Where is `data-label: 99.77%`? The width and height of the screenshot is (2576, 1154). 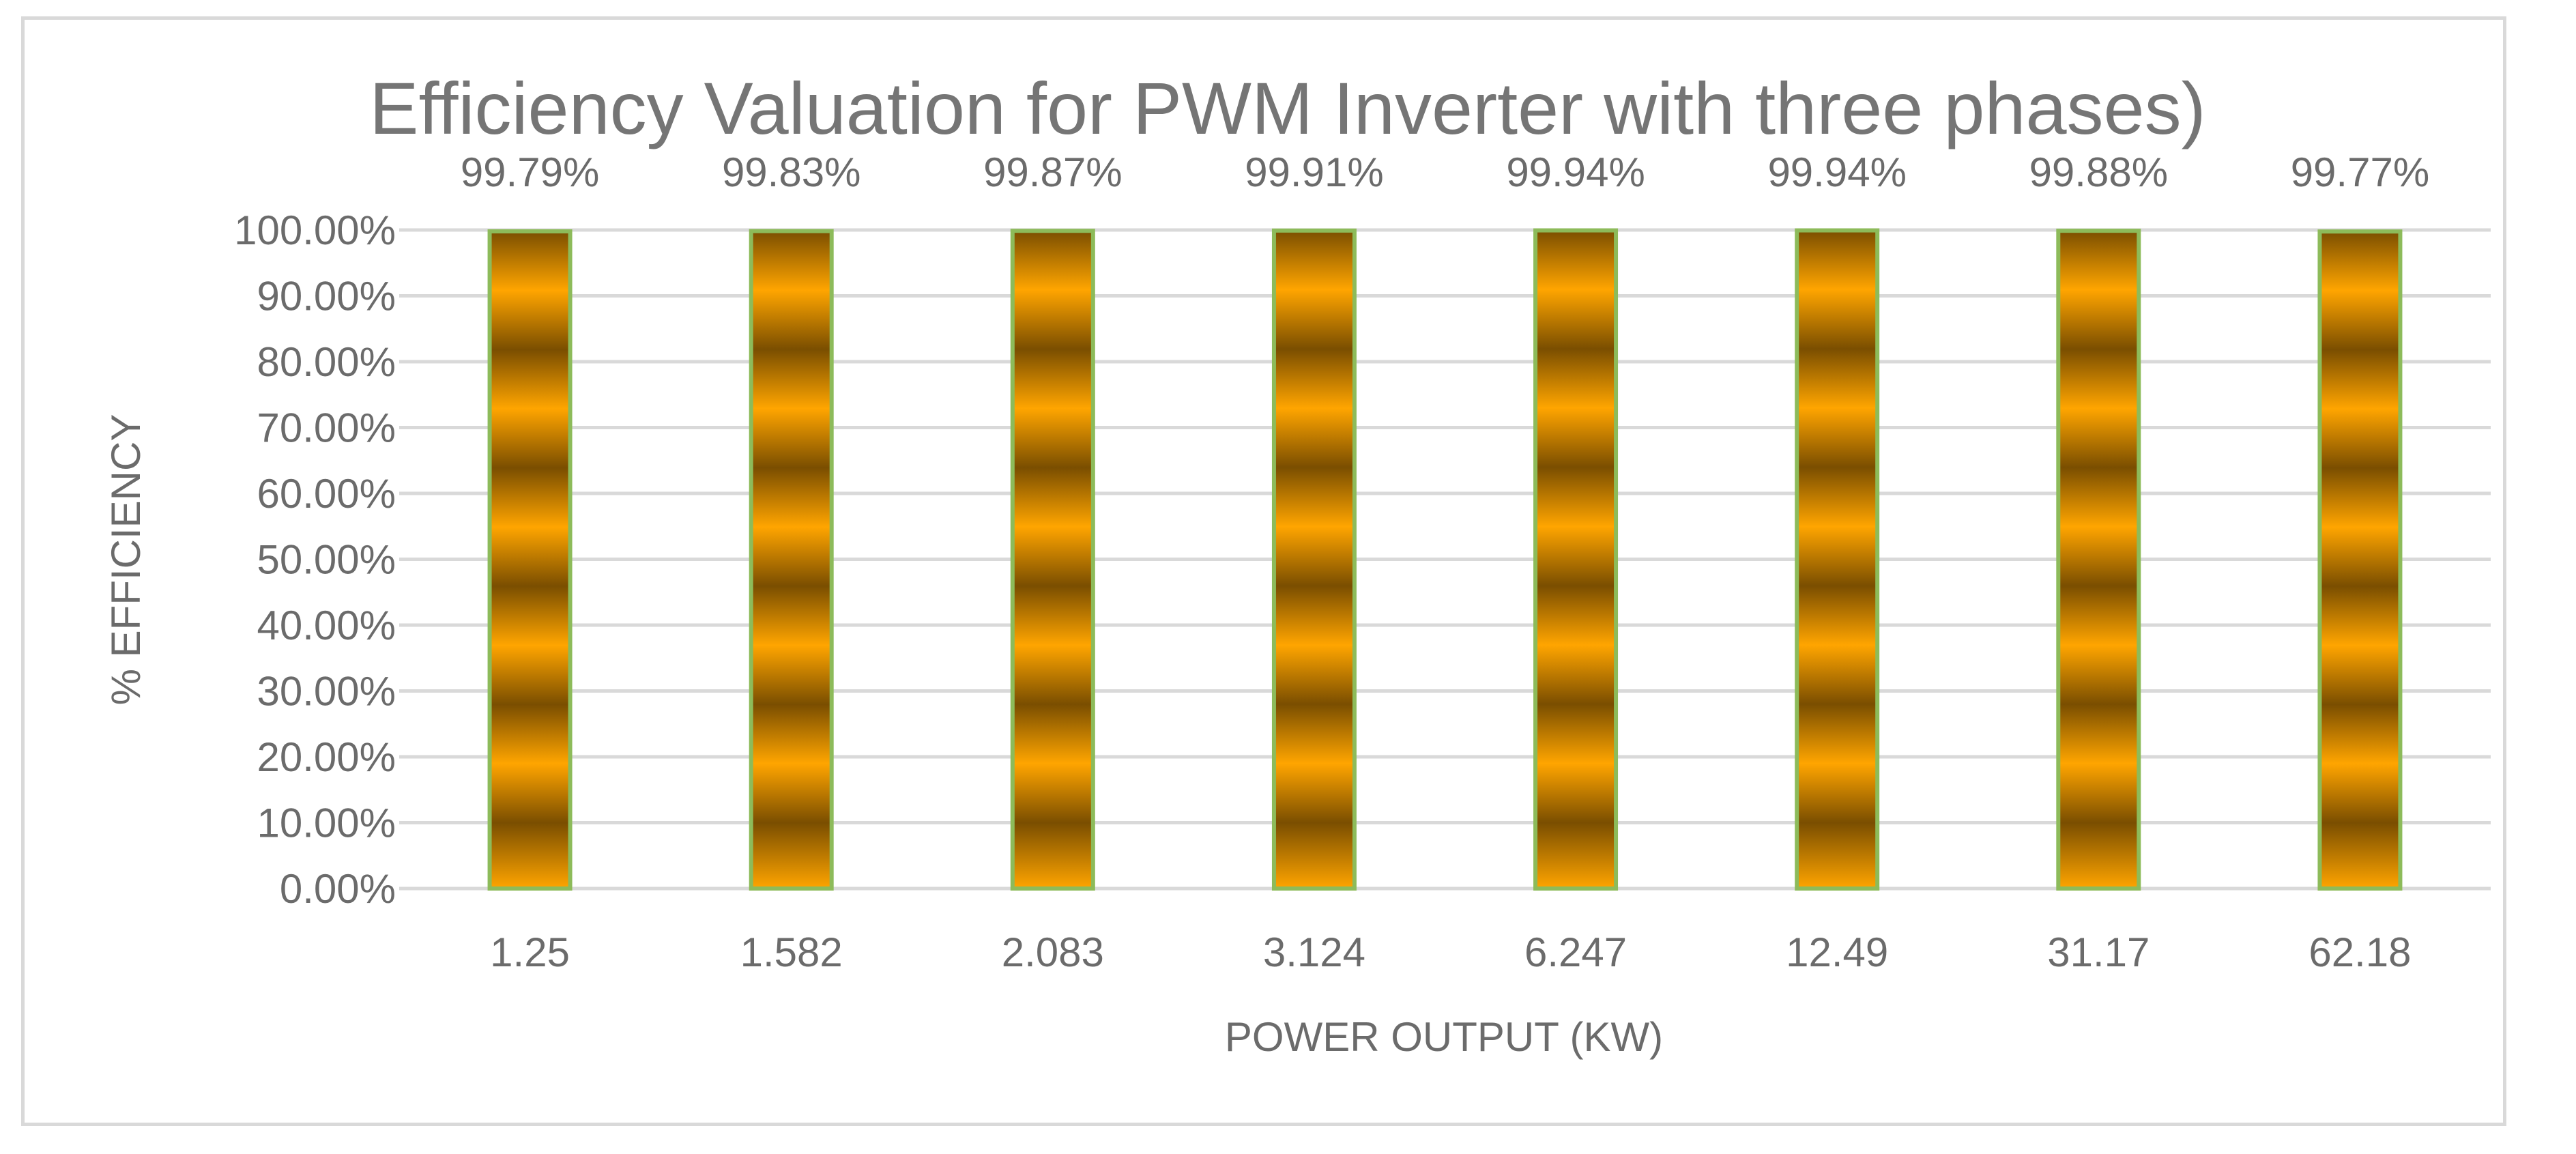 data-label: 99.77% is located at coordinates (2360, 172).